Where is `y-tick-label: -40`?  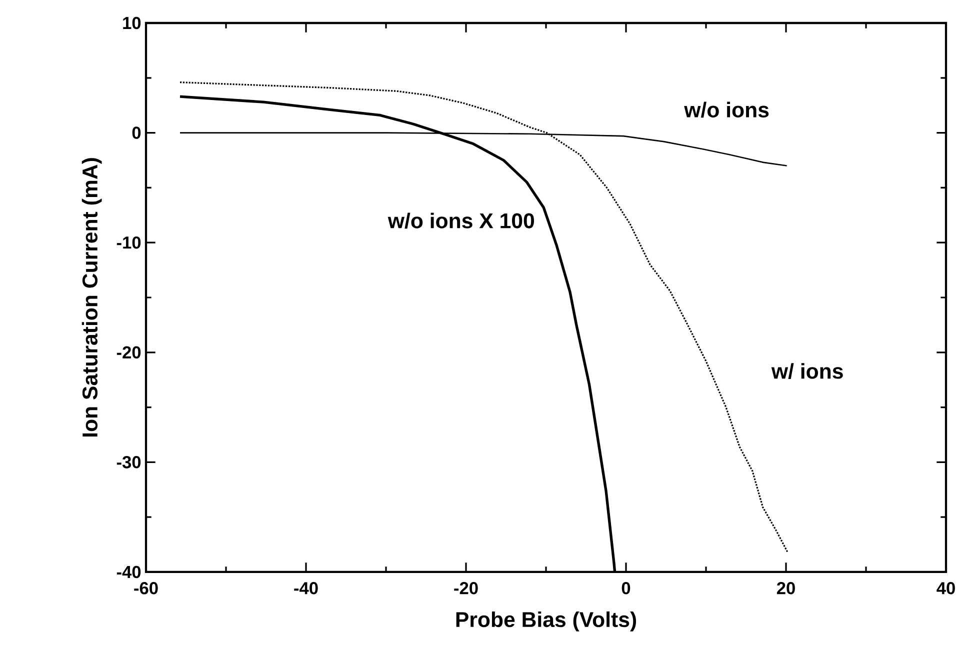 y-tick-label: -40 is located at coordinates (128, 572).